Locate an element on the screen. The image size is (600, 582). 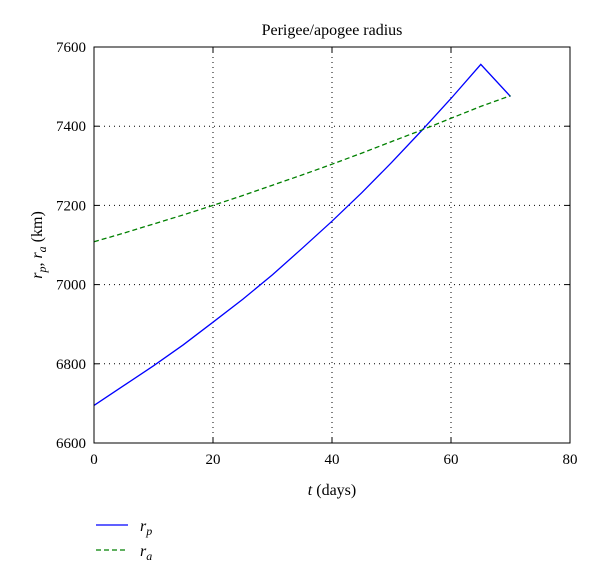
y-axis-r1: r is located at coordinates (37, 275).